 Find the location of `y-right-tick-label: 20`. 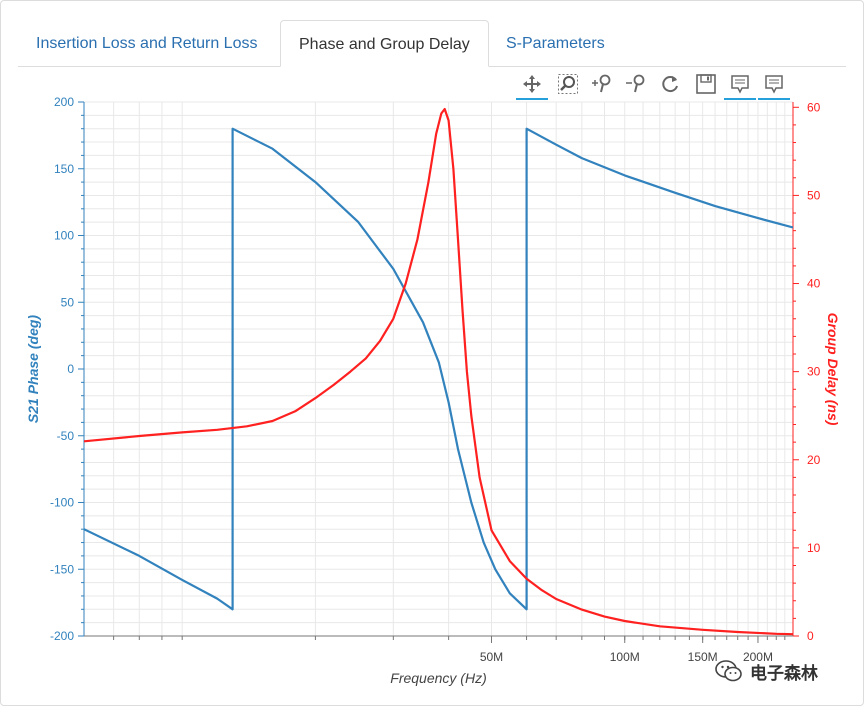

y-right-tick-label: 20 is located at coordinates (814, 460).